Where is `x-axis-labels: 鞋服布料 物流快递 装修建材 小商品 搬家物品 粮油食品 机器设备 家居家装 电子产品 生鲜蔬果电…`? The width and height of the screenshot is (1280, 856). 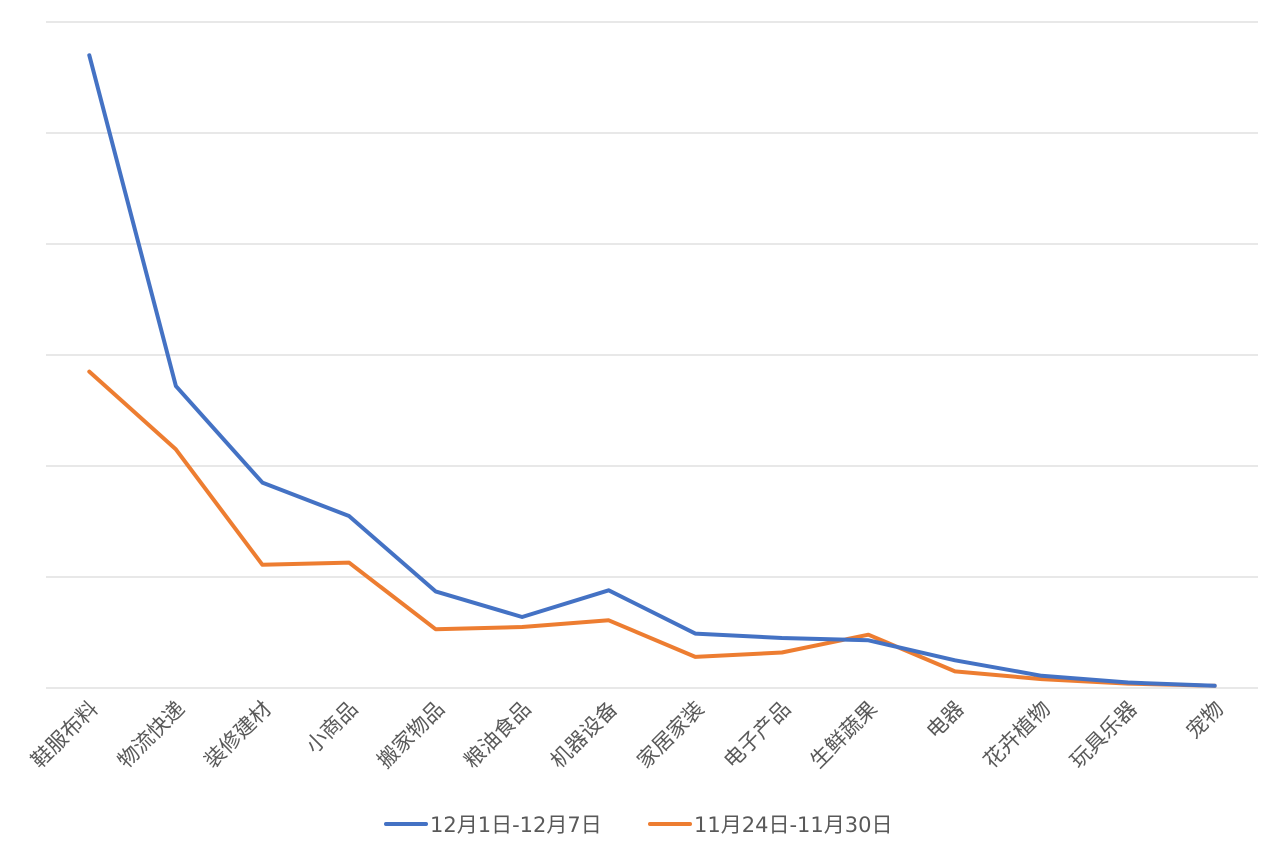
x-axis-labels: 鞋服布料 物流快递 装修建材 小商品 搬家物品 粮油食品 机器设备 家居家装 电子产品 生鲜蔬果电… is located at coordinates (627, 735).